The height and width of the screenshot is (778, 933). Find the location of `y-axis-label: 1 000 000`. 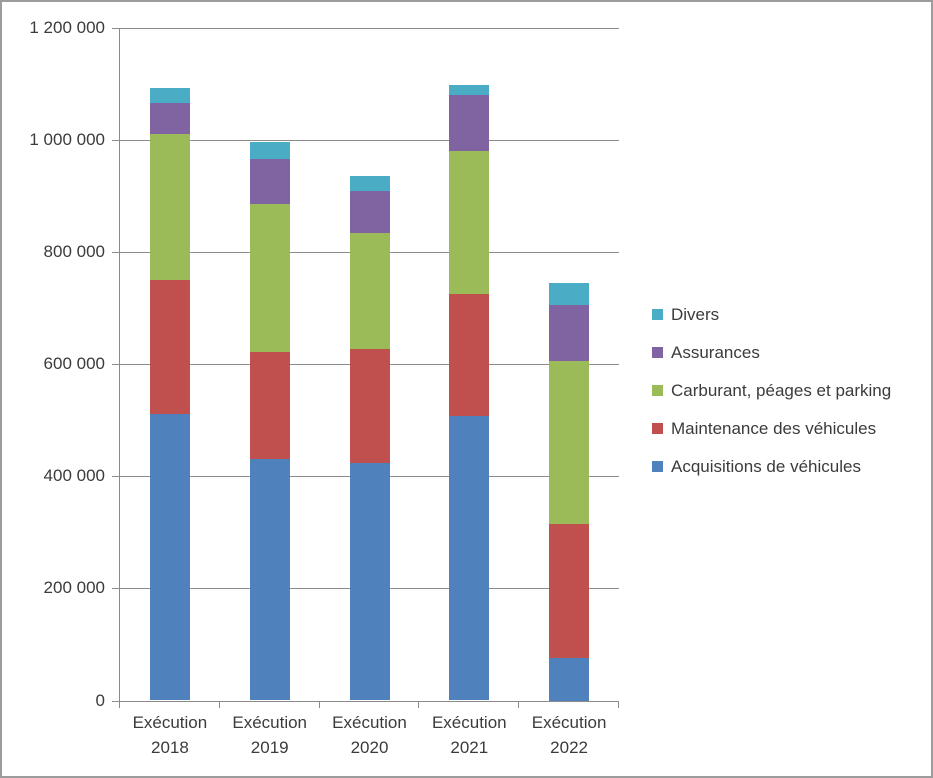

y-axis-label: 1 000 000 is located at coordinates (67, 139).